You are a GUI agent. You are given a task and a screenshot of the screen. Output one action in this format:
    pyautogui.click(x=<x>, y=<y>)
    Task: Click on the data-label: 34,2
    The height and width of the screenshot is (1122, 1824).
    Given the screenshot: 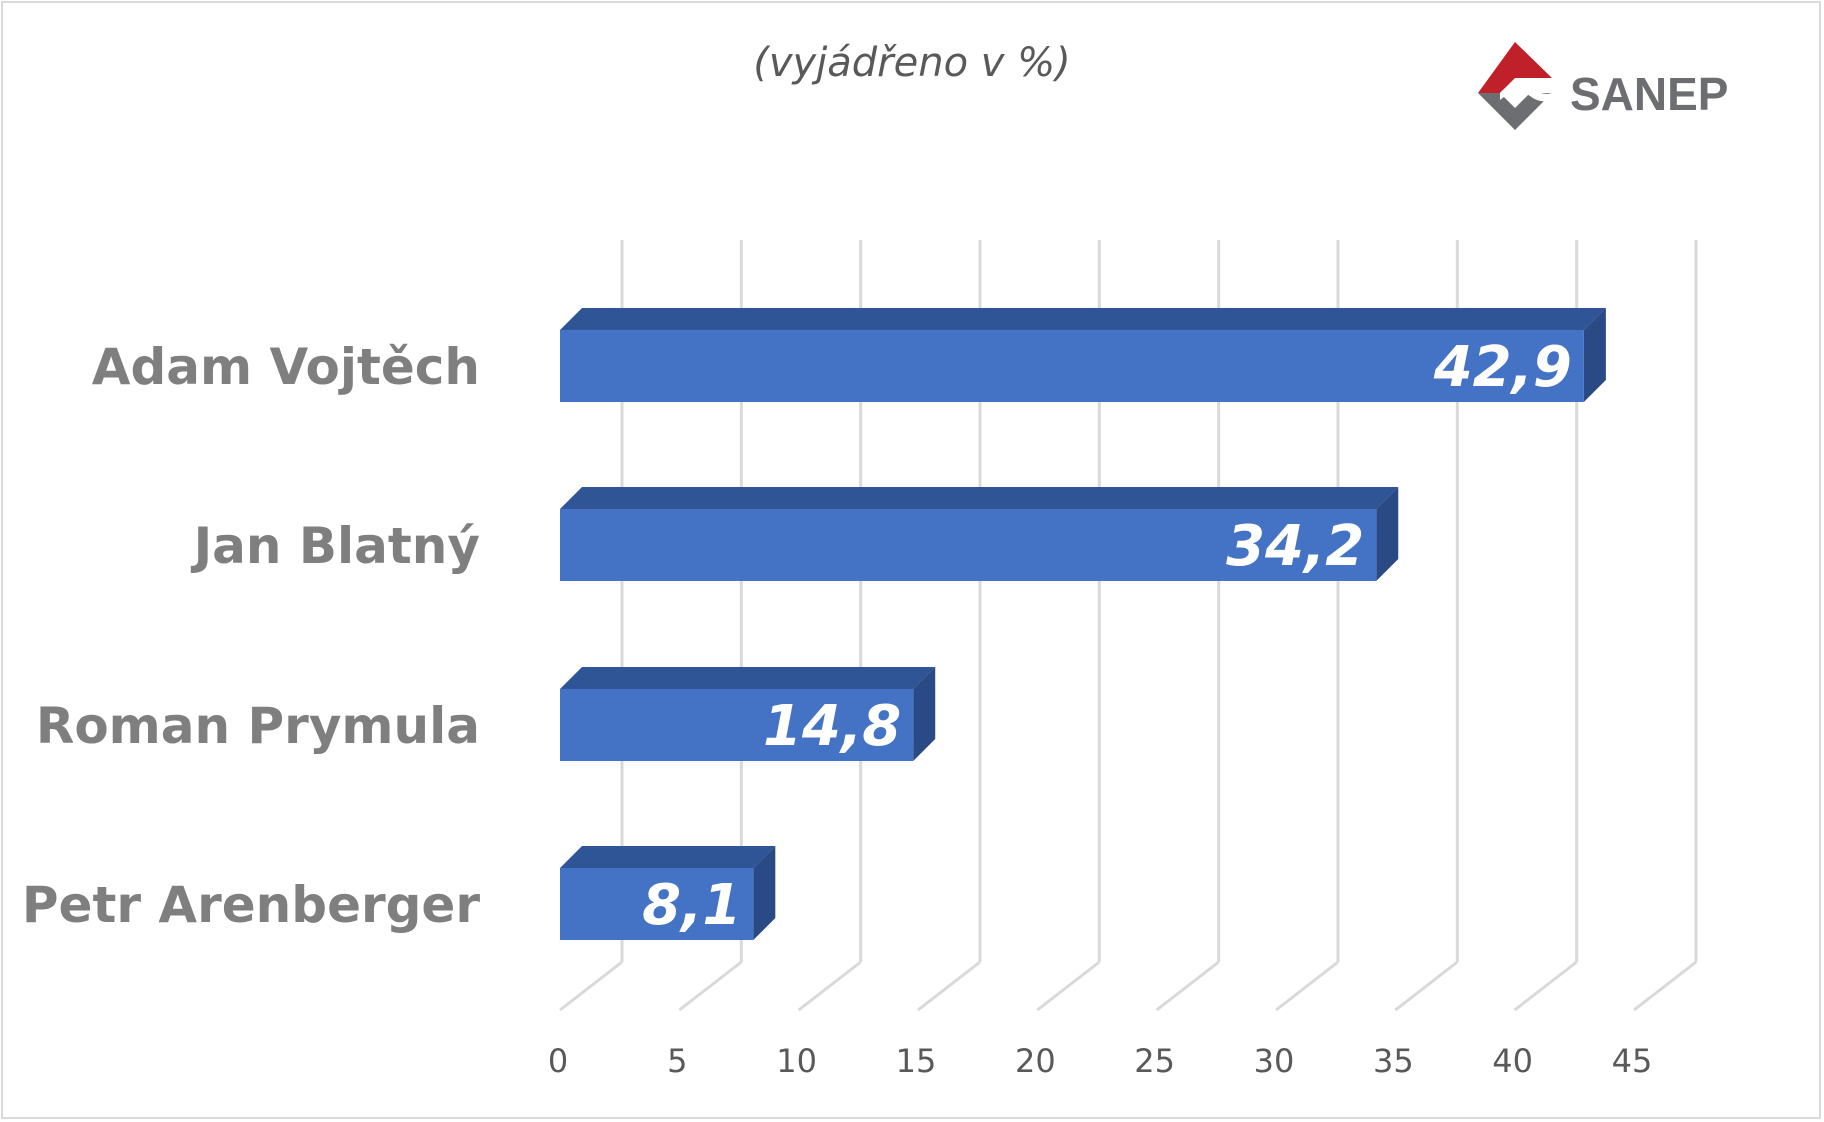 What is the action you would take?
    pyautogui.click(x=1295, y=546)
    